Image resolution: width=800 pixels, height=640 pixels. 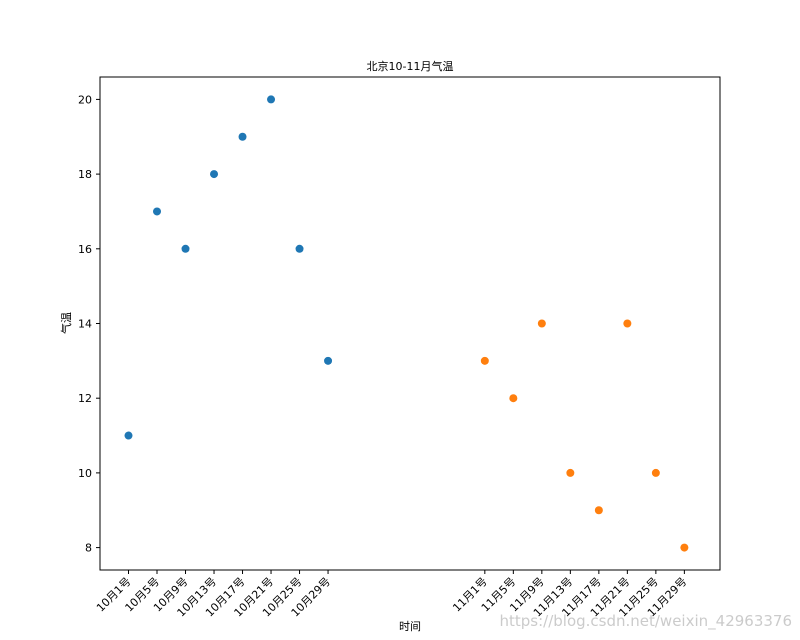 What do you see at coordinates (645, 621) in the screenshot?
I see `watermark: https://blog.csdn.net/weixin_42963376` at bounding box center [645, 621].